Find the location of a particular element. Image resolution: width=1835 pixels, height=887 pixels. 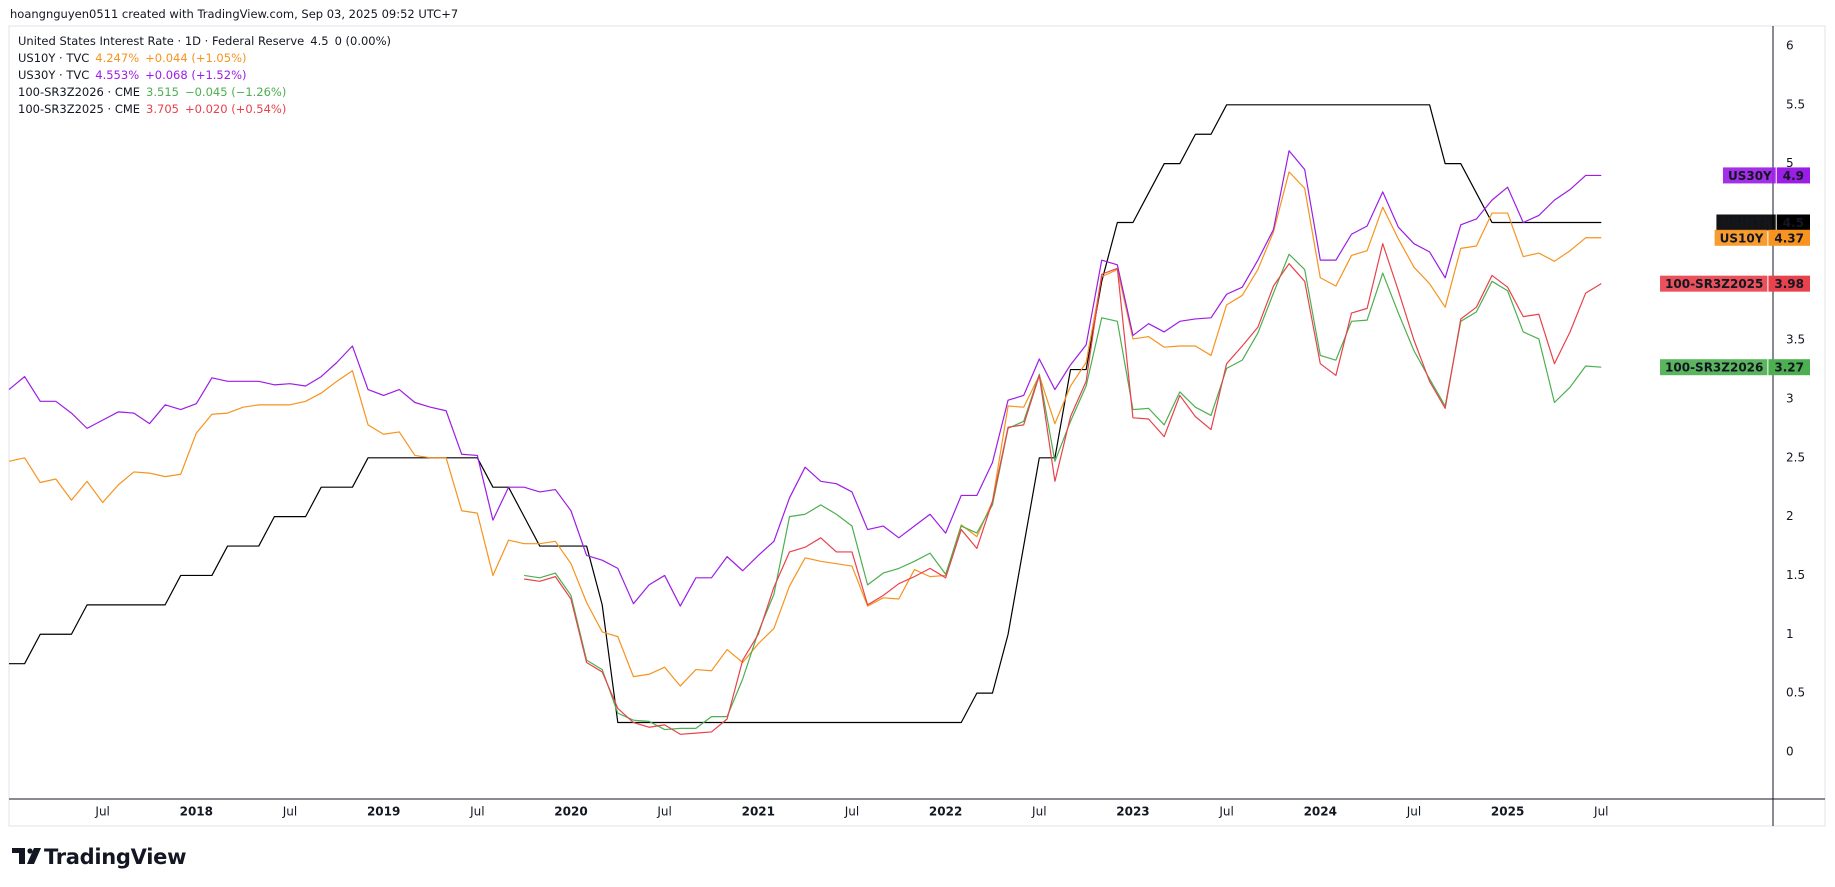

y-tick-label: 1.5 is located at coordinates (1795, 575).